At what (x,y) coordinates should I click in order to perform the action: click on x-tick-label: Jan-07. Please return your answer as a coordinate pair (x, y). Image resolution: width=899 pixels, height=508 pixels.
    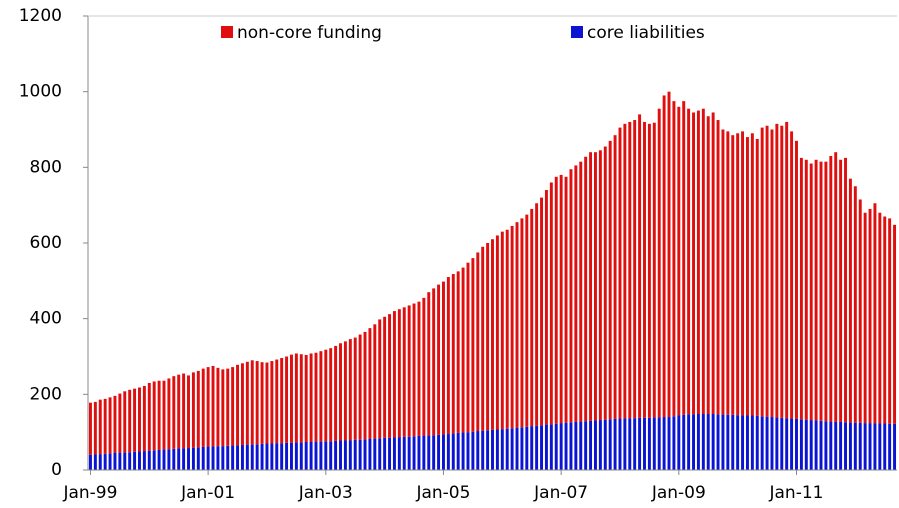
    Looking at the image, I should click on (560, 493).